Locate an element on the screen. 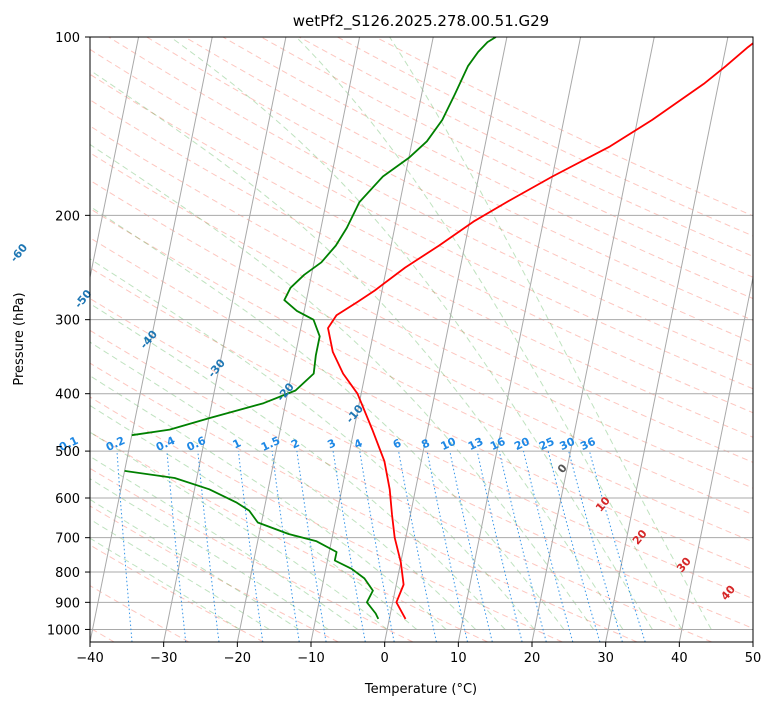 This screenshot has height=708, width=775. x-tick-label: −30 is located at coordinates (163, 658).